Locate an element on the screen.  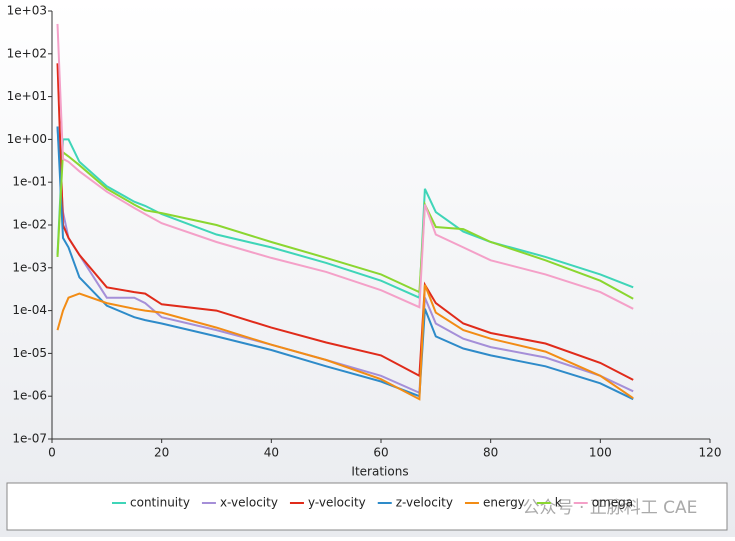
y-tick-label: 1e+00 is located at coordinates (27, 139).